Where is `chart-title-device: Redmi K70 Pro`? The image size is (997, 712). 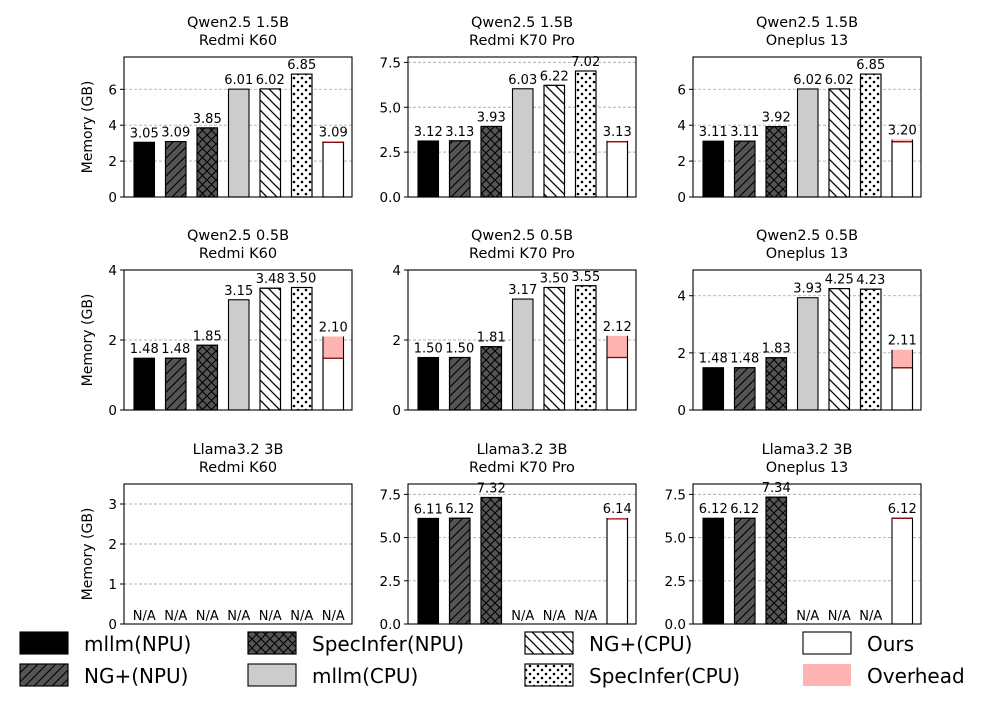 chart-title-device: Redmi K70 Pro is located at coordinates (522, 254).